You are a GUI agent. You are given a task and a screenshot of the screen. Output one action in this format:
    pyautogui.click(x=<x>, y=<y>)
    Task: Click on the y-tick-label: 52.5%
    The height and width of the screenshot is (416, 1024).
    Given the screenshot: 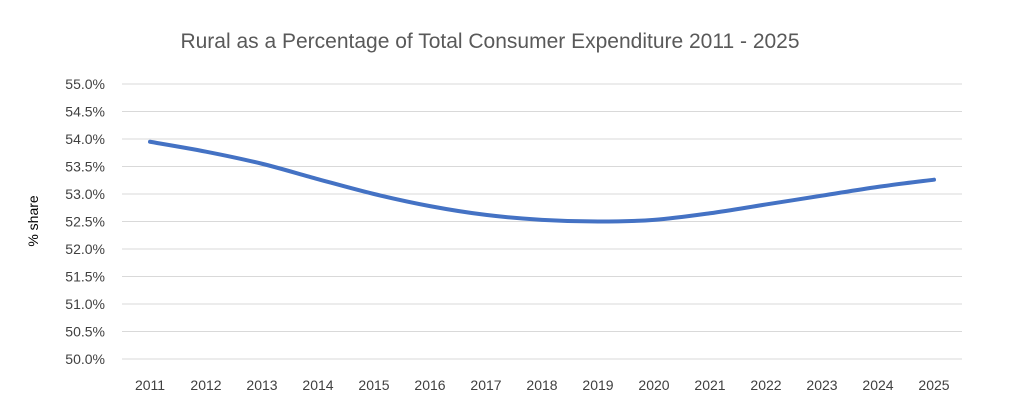 What is the action you would take?
    pyautogui.click(x=85, y=222)
    